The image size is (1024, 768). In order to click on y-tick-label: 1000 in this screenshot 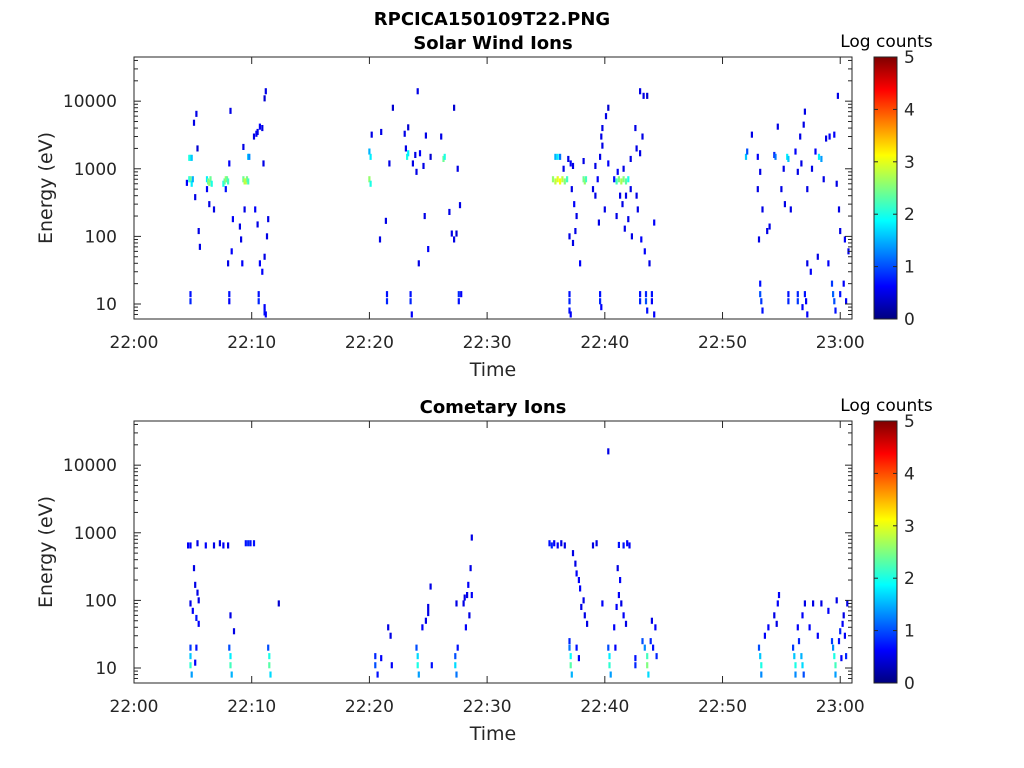, I will do `click(95, 170)`.